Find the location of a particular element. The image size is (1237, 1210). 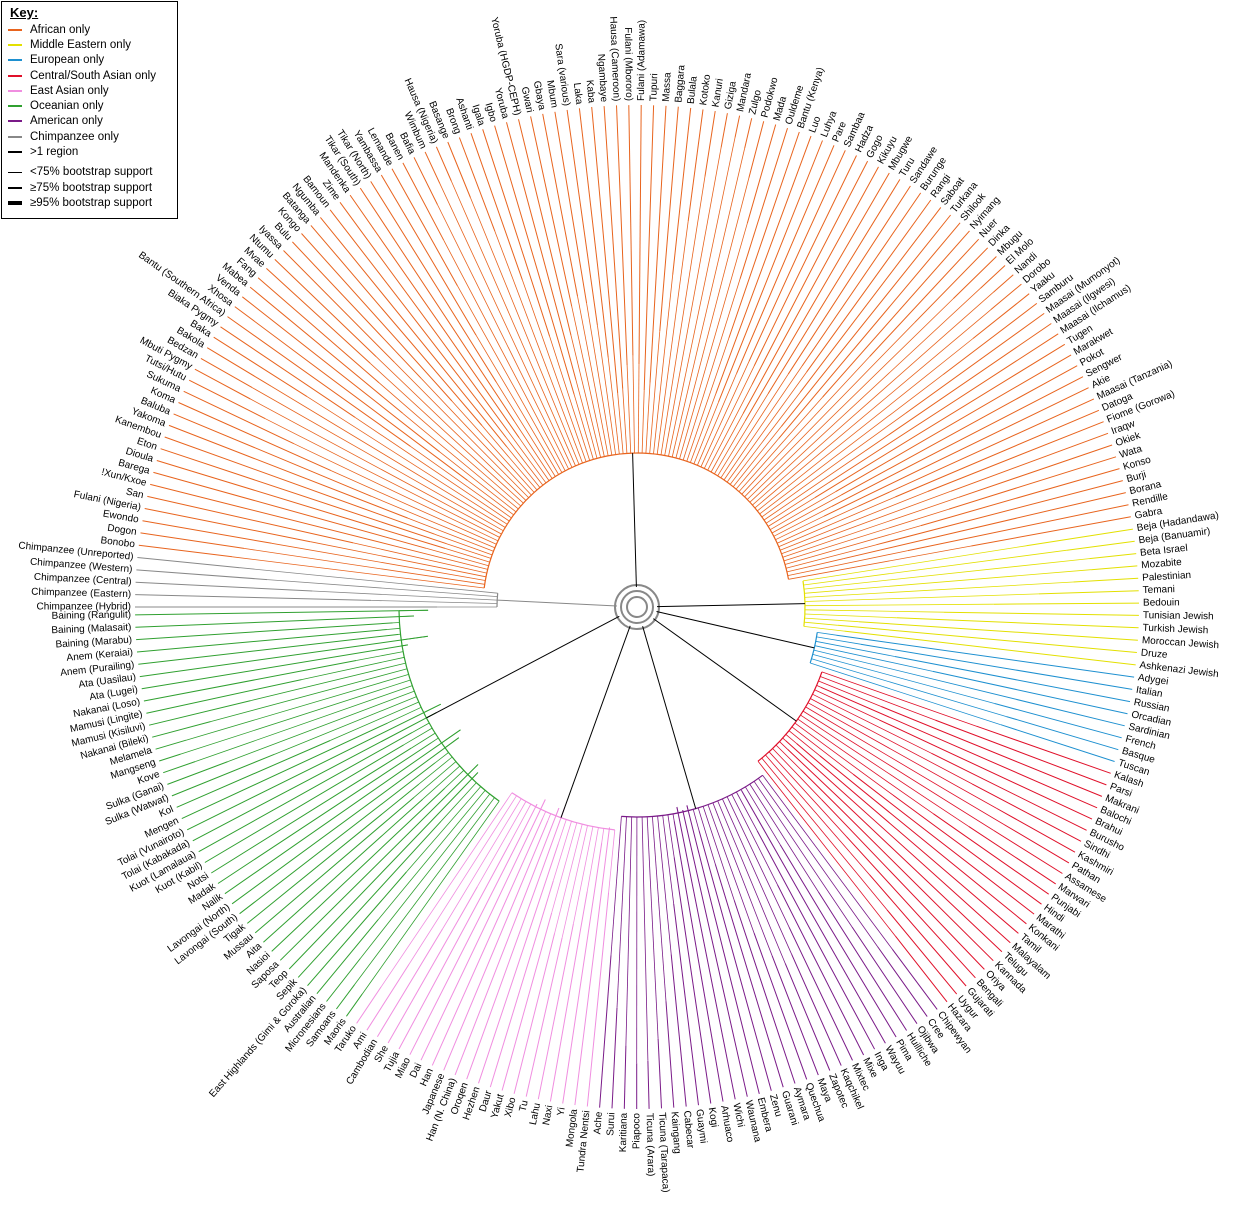

stem-branch is located at coordinates (725, 670).